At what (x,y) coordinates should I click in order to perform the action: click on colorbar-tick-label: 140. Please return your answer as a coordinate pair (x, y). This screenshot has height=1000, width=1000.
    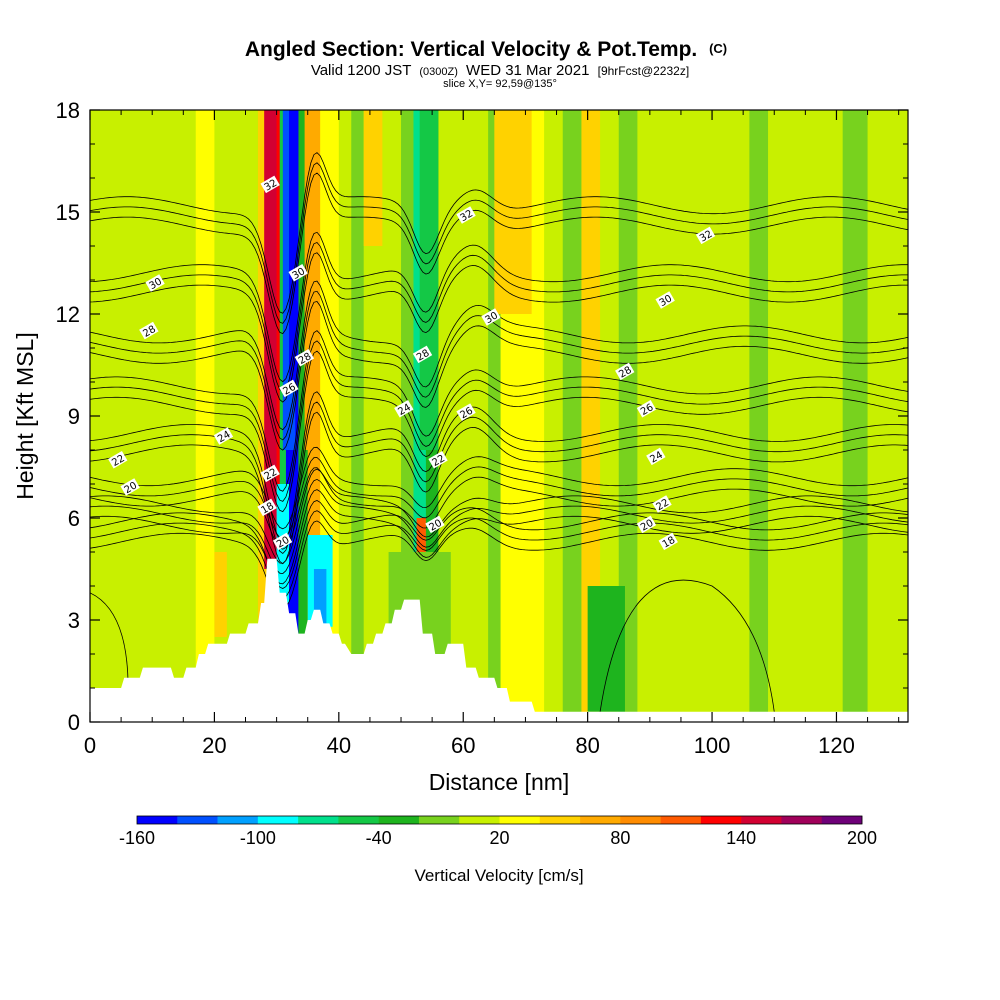
    Looking at the image, I should click on (741, 838).